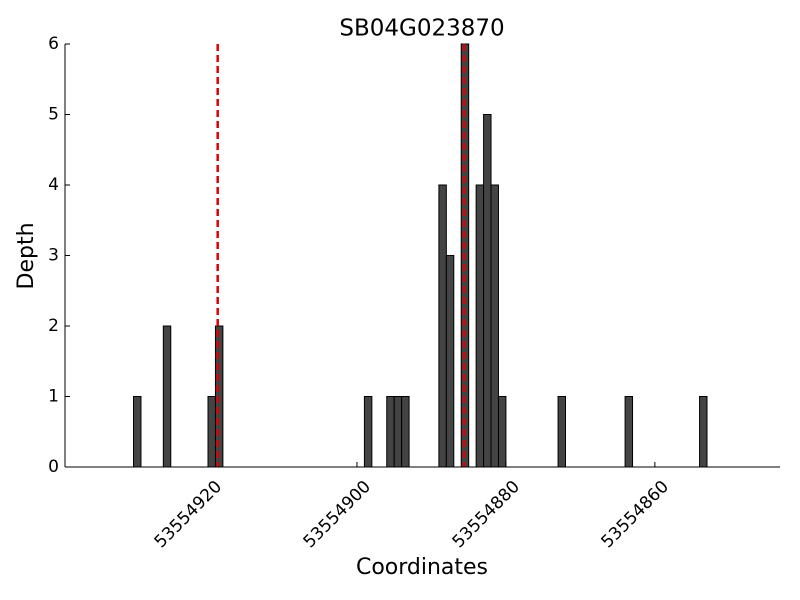 This screenshot has height=600, width=800. I want to click on x-tick-label: 53554860, so click(635, 514).